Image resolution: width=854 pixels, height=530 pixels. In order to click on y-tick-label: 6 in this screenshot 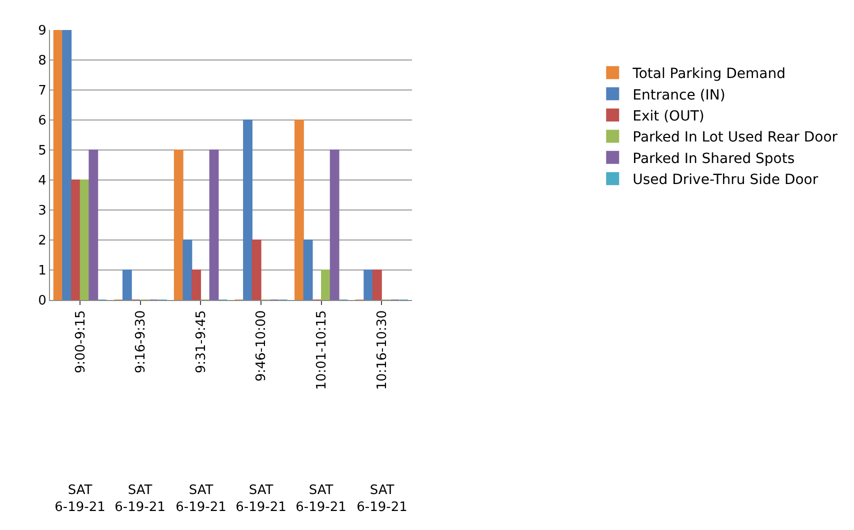, I will do `click(42, 121)`.